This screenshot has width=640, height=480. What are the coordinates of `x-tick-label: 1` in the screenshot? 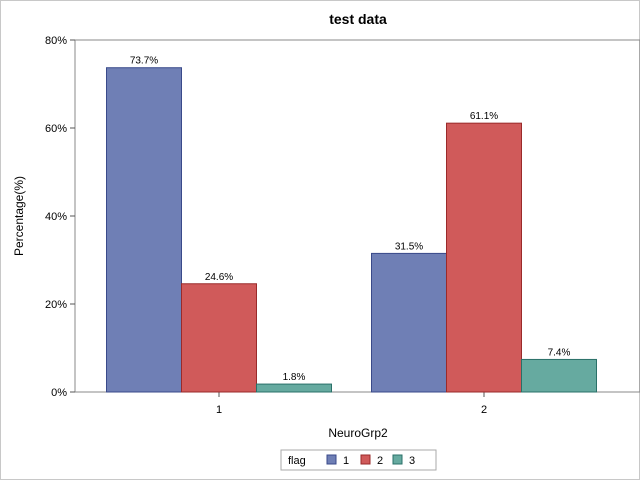 It's located at (219, 410).